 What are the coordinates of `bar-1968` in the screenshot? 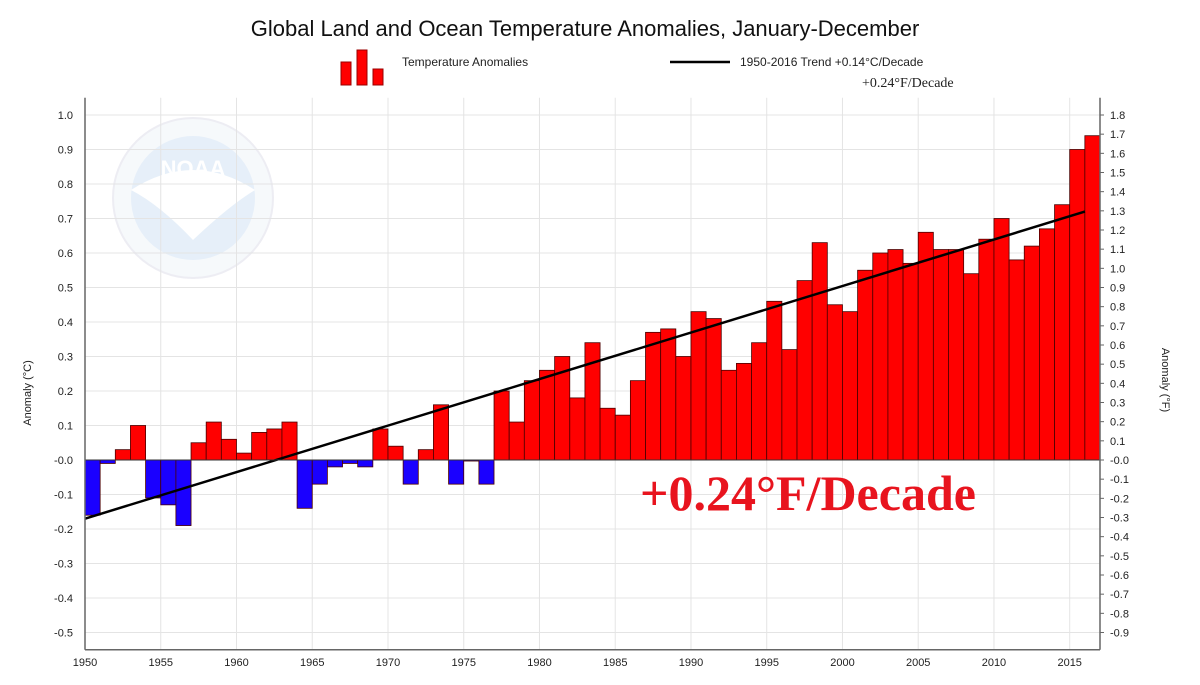 It's located at (365, 463).